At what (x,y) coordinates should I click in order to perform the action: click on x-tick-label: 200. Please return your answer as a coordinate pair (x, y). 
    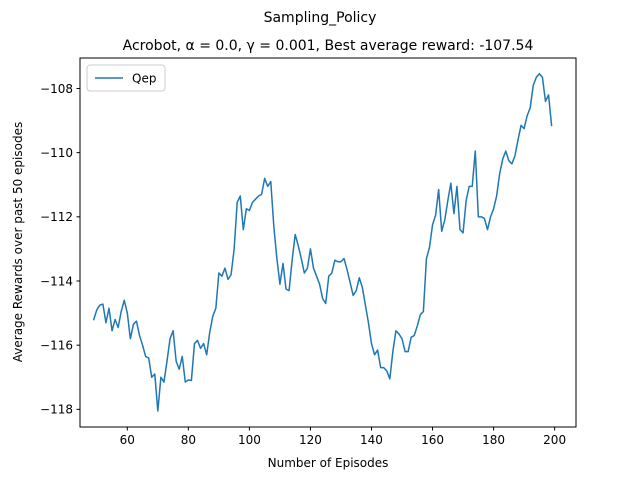
    Looking at the image, I should click on (554, 440).